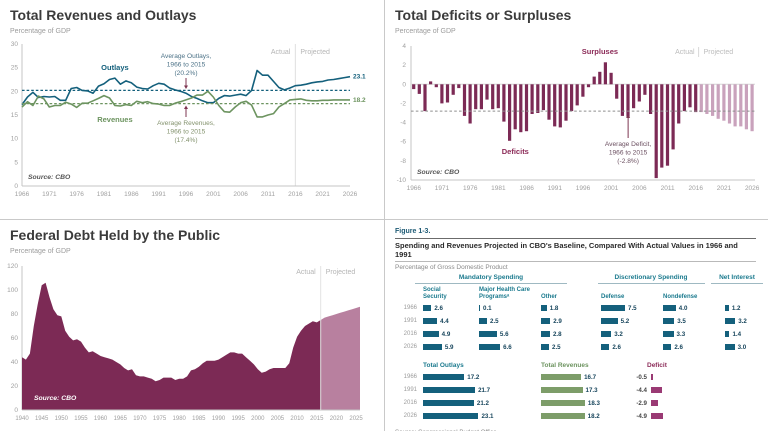  I want to click on value-label: 4.4, so click(444, 321).